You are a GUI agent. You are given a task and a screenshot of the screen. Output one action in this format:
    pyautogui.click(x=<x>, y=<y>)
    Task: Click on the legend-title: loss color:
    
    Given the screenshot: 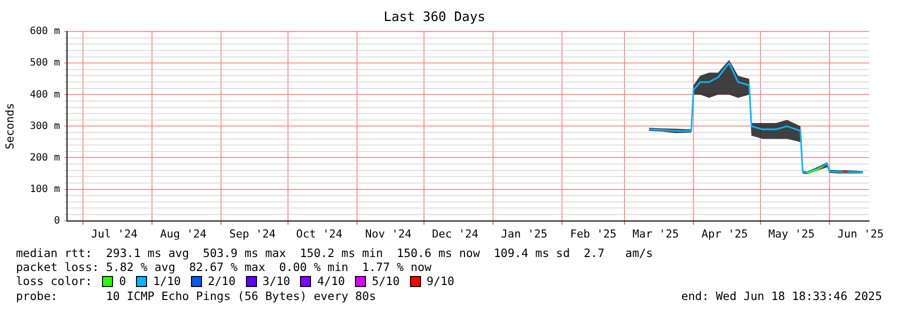 What is the action you would take?
    pyautogui.click(x=54, y=281)
    